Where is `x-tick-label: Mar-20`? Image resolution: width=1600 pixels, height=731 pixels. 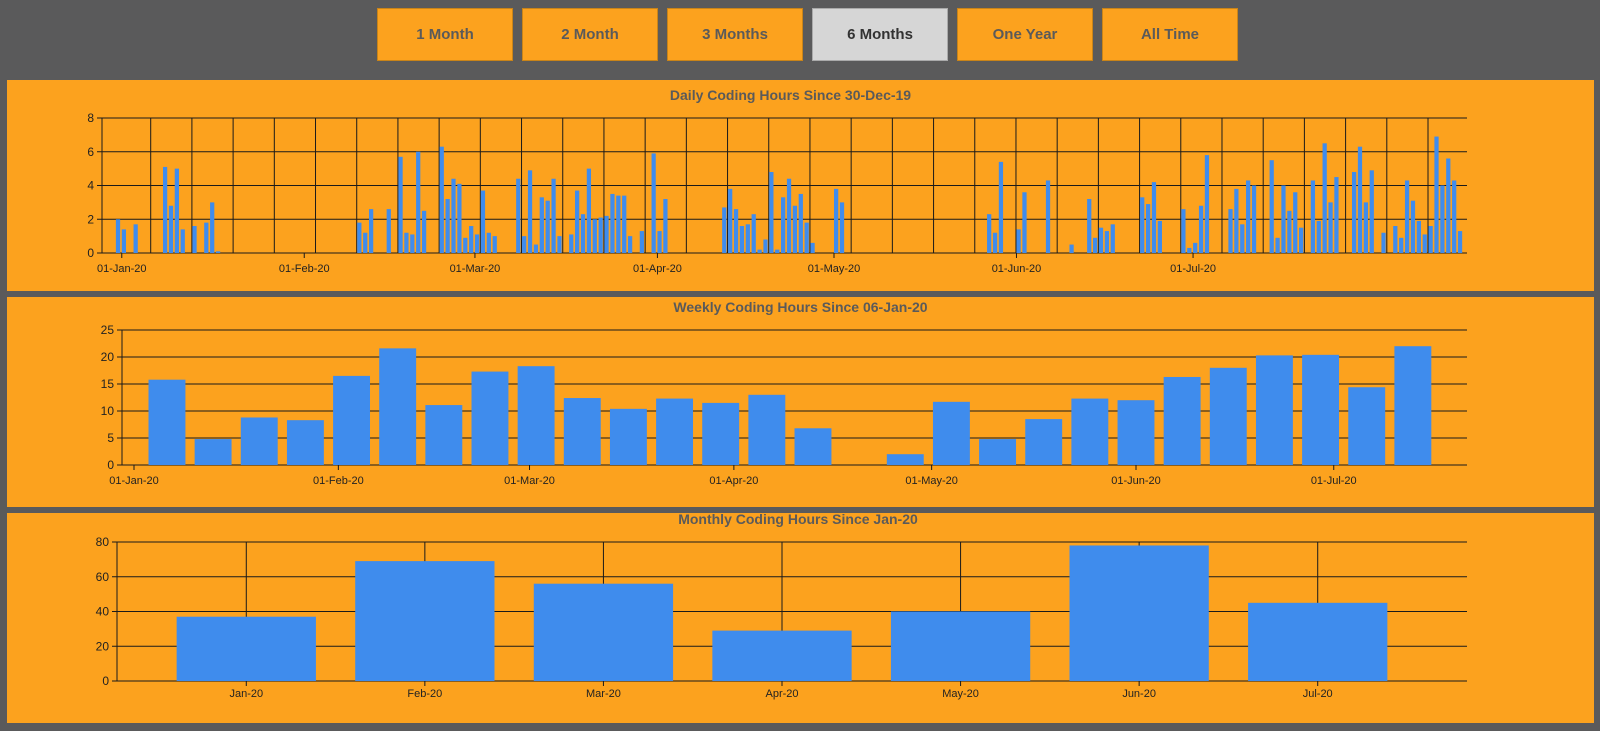
x-tick-label: Mar-20 is located at coordinates (603, 694).